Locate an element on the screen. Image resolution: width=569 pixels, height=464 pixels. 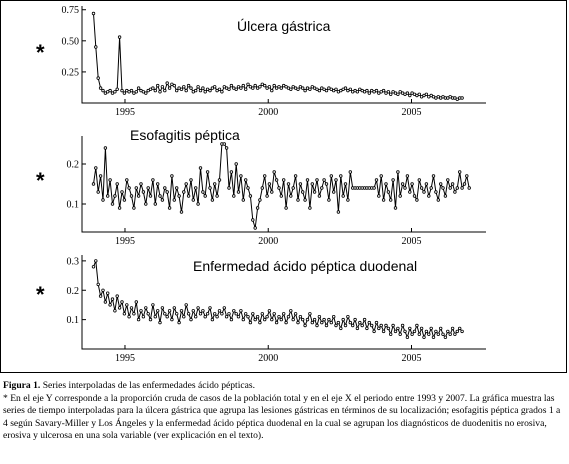
chart-1-x-tick-label: 2000 is located at coordinates (268, 112).